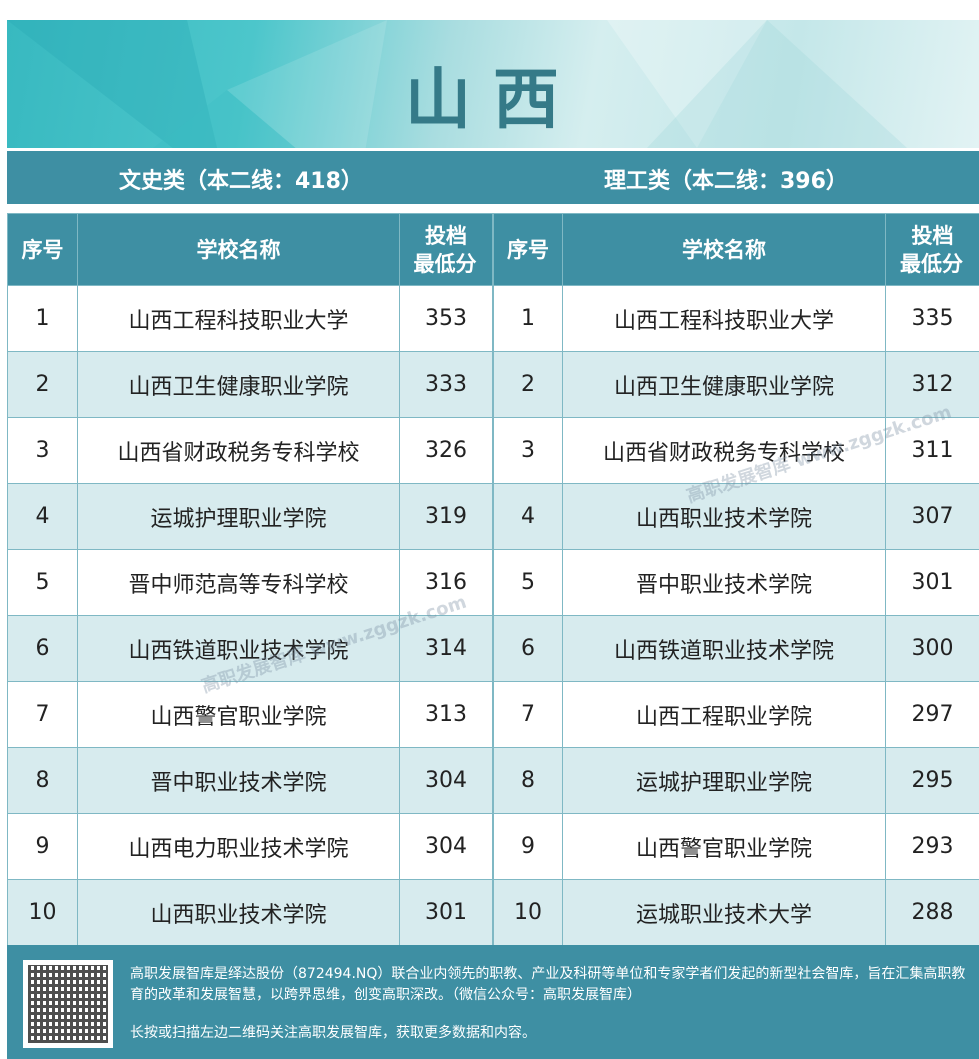 This screenshot has height=1059, width=979. What do you see at coordinates (241, 181) in the screenshot?
I see `left-heading: 文史类（本二线：418）` at bounding box center [241, 181].